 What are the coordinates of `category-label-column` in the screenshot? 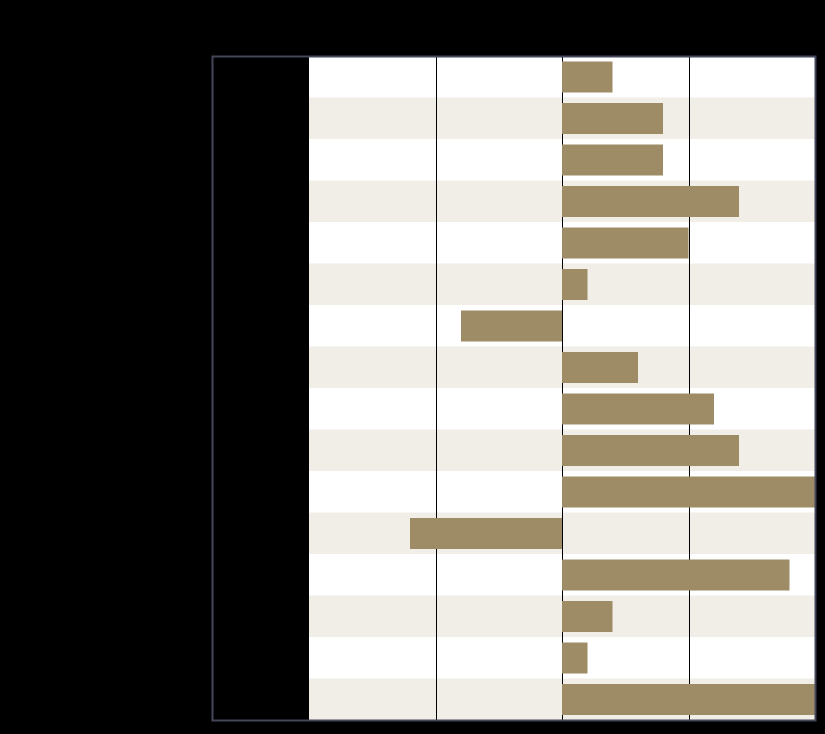 It's located at (260, 388).